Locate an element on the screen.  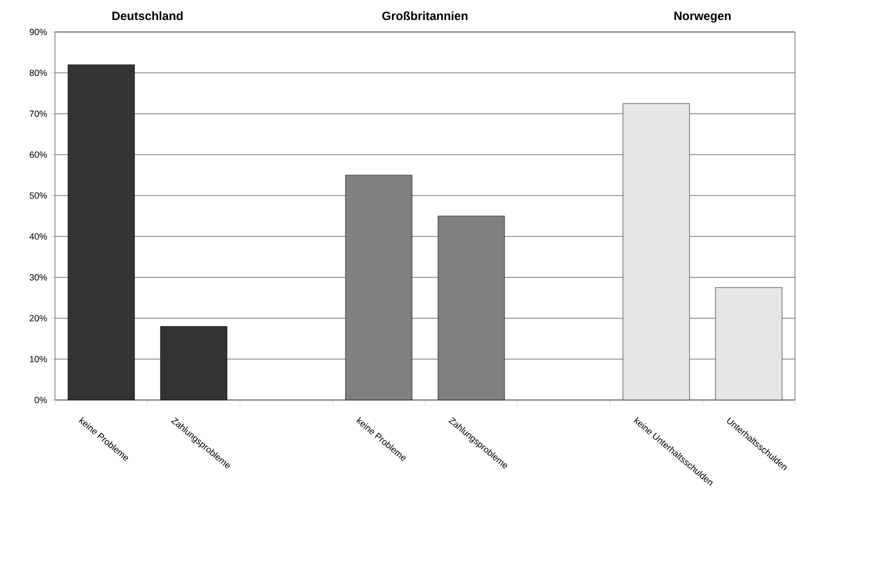
text: Großbritannien is located at coordinates (425, 15).